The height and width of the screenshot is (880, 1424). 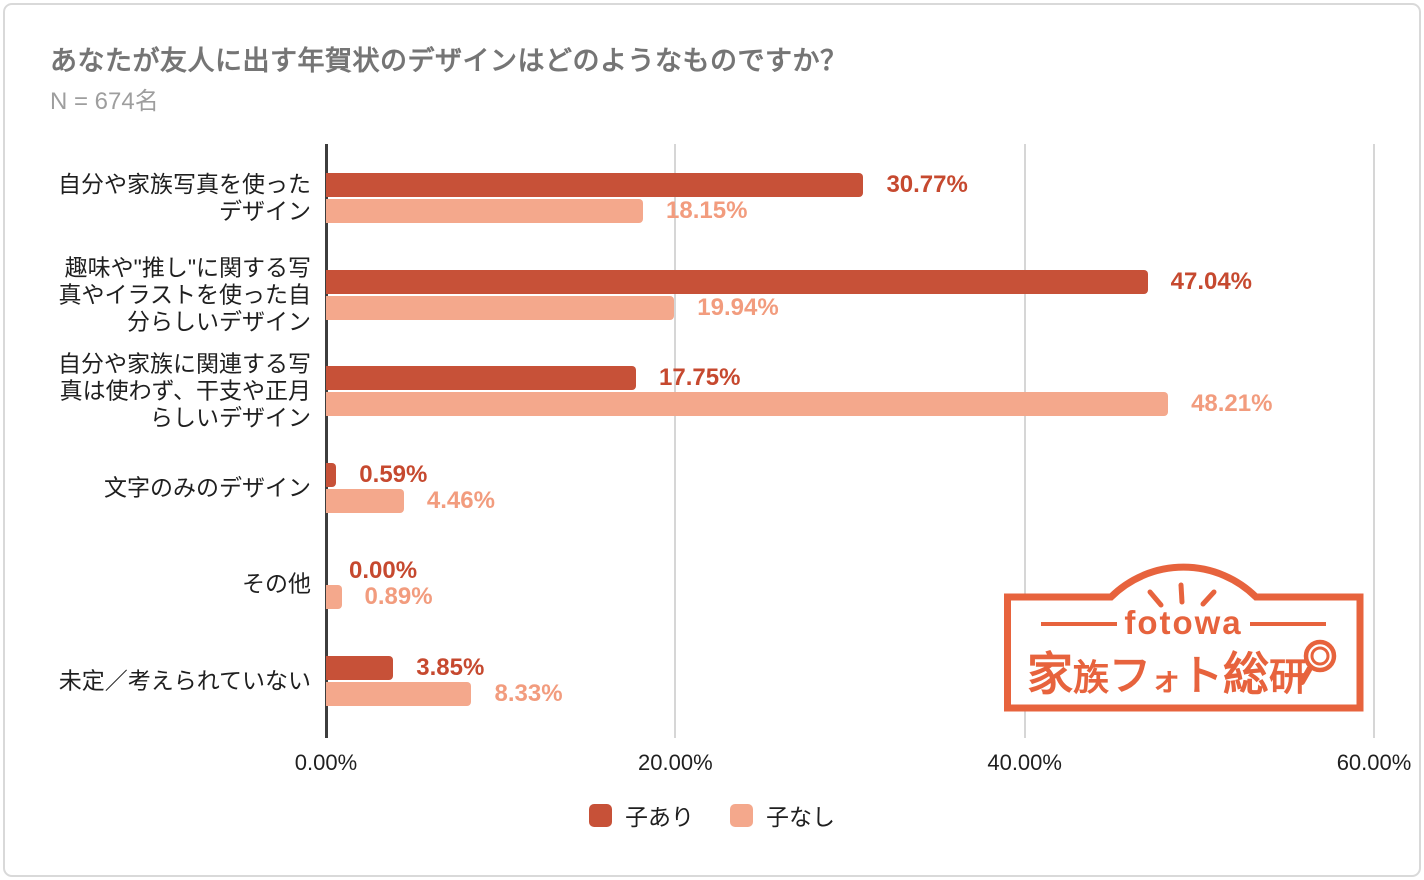 I want to click on value-label: 18.15%, so click(x=707, y=210).